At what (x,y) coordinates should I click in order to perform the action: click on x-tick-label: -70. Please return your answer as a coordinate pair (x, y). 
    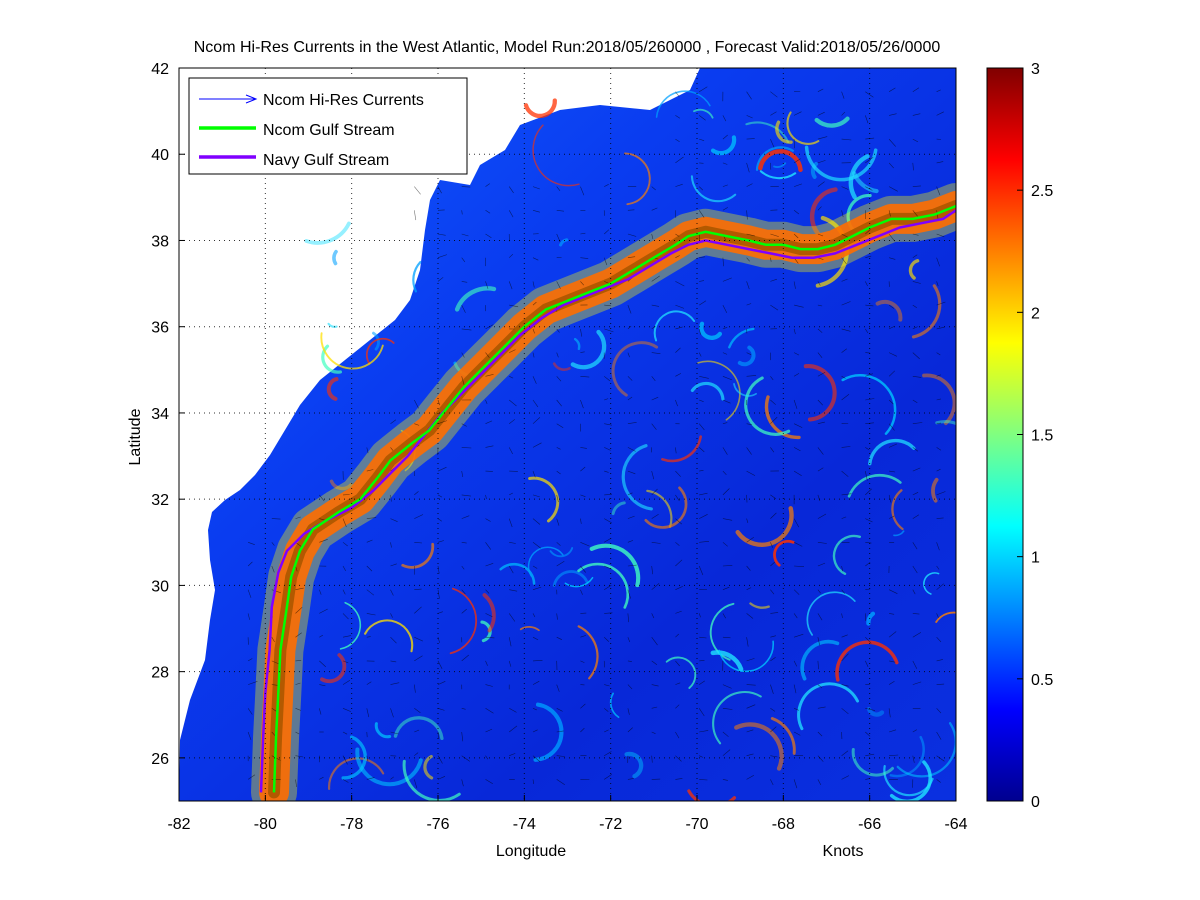
    Looking at the image, I should click on (696, 824).